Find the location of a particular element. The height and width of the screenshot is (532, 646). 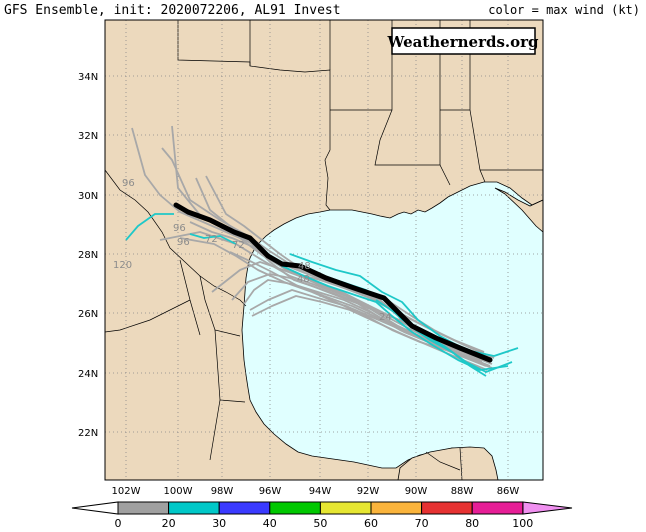

lon-label: 90W is located at coordinates (416, 491).